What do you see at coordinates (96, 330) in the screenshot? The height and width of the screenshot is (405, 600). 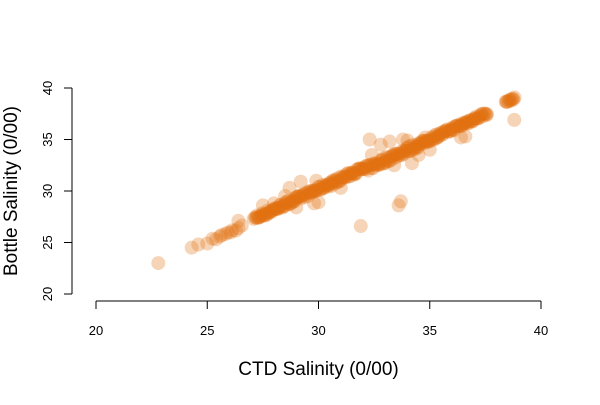 I see `x-tick-label: 20` at bounding box center [96, 330].